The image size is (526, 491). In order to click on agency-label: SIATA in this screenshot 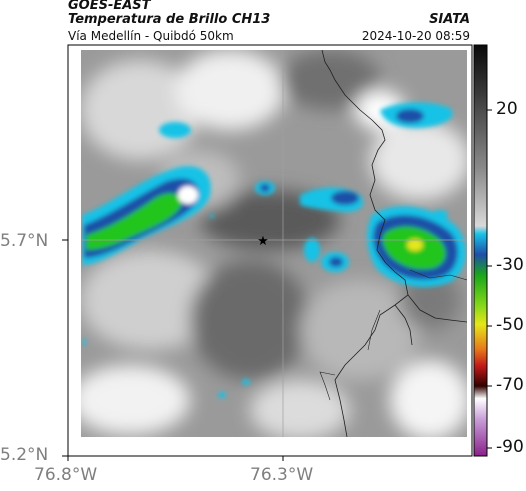, I will do `click(449, 19)`.